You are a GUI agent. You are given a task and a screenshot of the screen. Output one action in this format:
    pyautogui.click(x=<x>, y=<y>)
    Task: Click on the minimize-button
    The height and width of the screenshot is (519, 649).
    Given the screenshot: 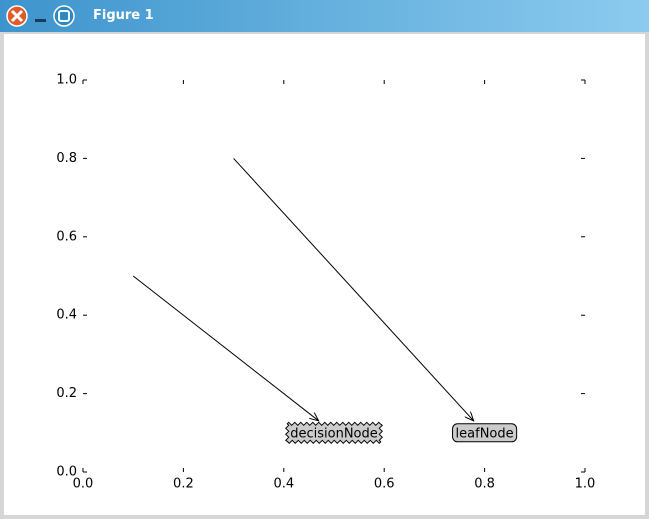 What is the action you would take?
    pyautogui.click(x=40, y=20)
    